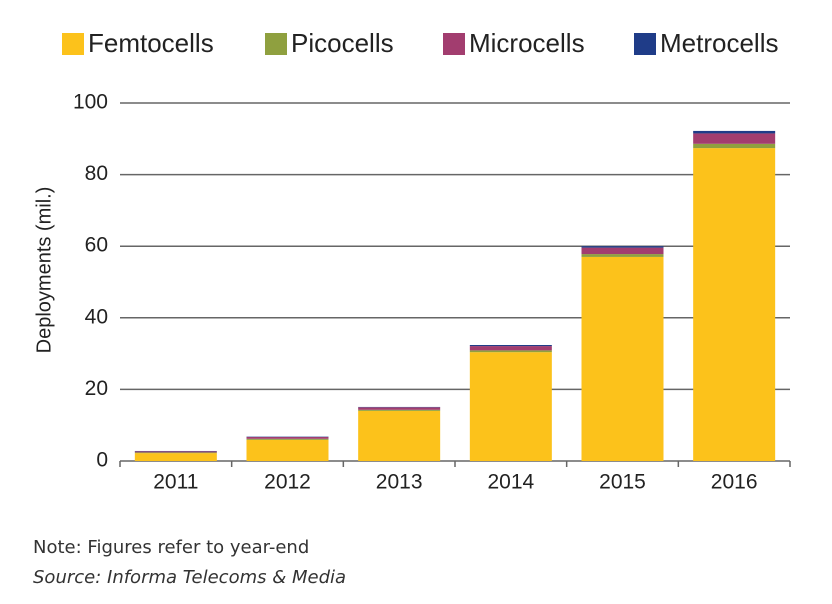  I want to click on legend-label: Femtocells, so click(151, 43).